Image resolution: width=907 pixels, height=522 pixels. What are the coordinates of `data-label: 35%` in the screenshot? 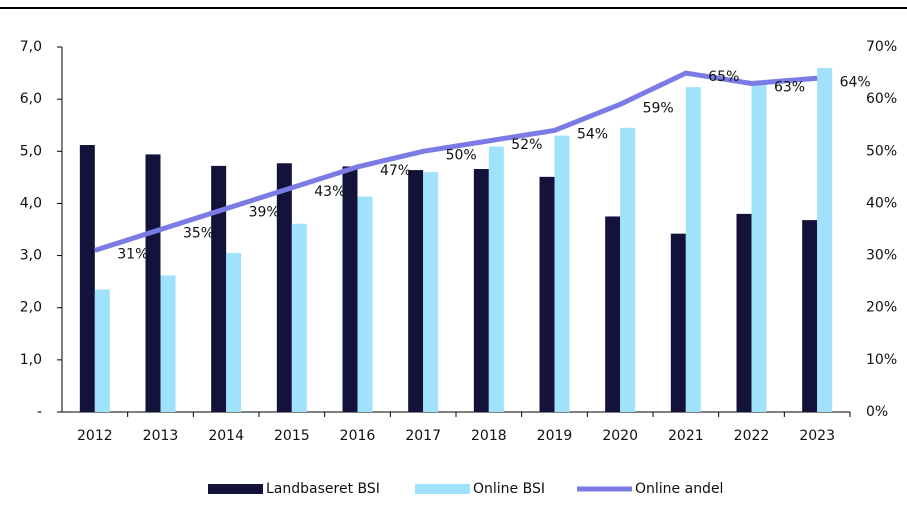 It's located at (198, 234).